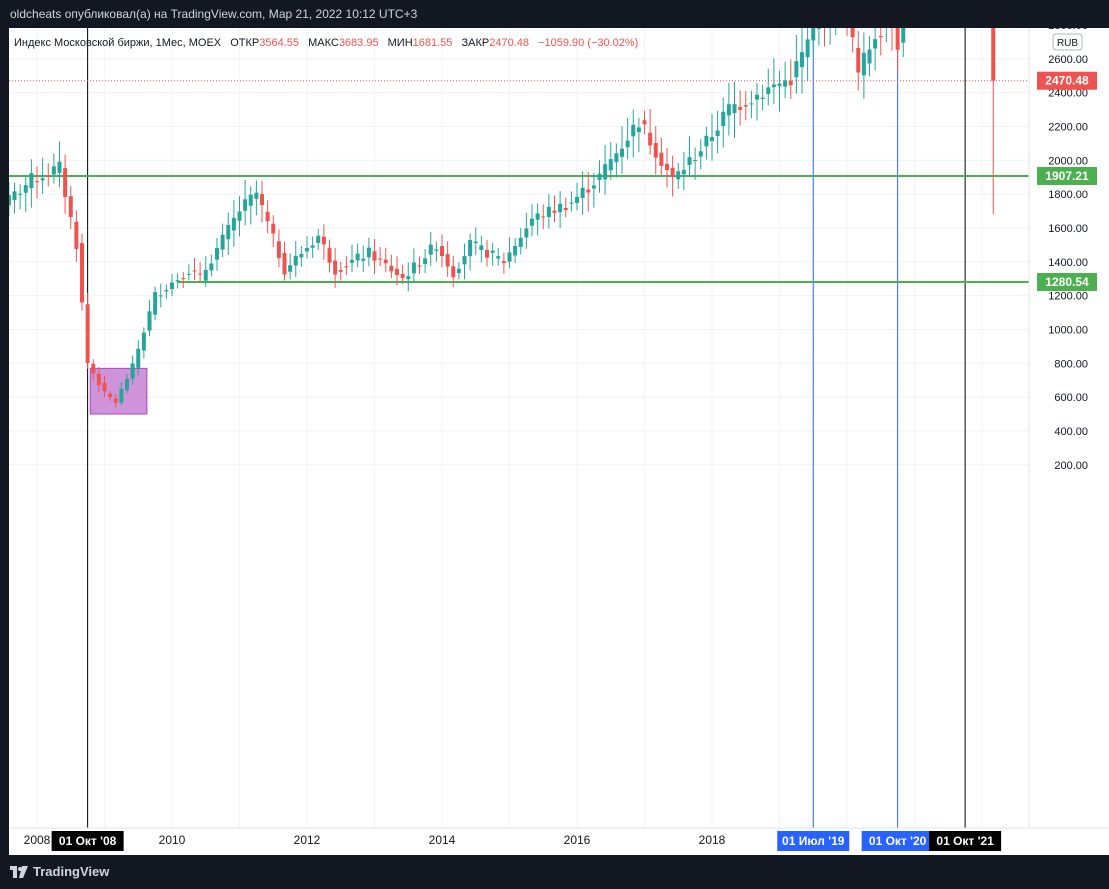 This screenshot has width=1109, height=889. What do you see at coordinates (37, 840) in the screenshot?
I see `time-tick-label: 2008` at bounding box center [37, 840].